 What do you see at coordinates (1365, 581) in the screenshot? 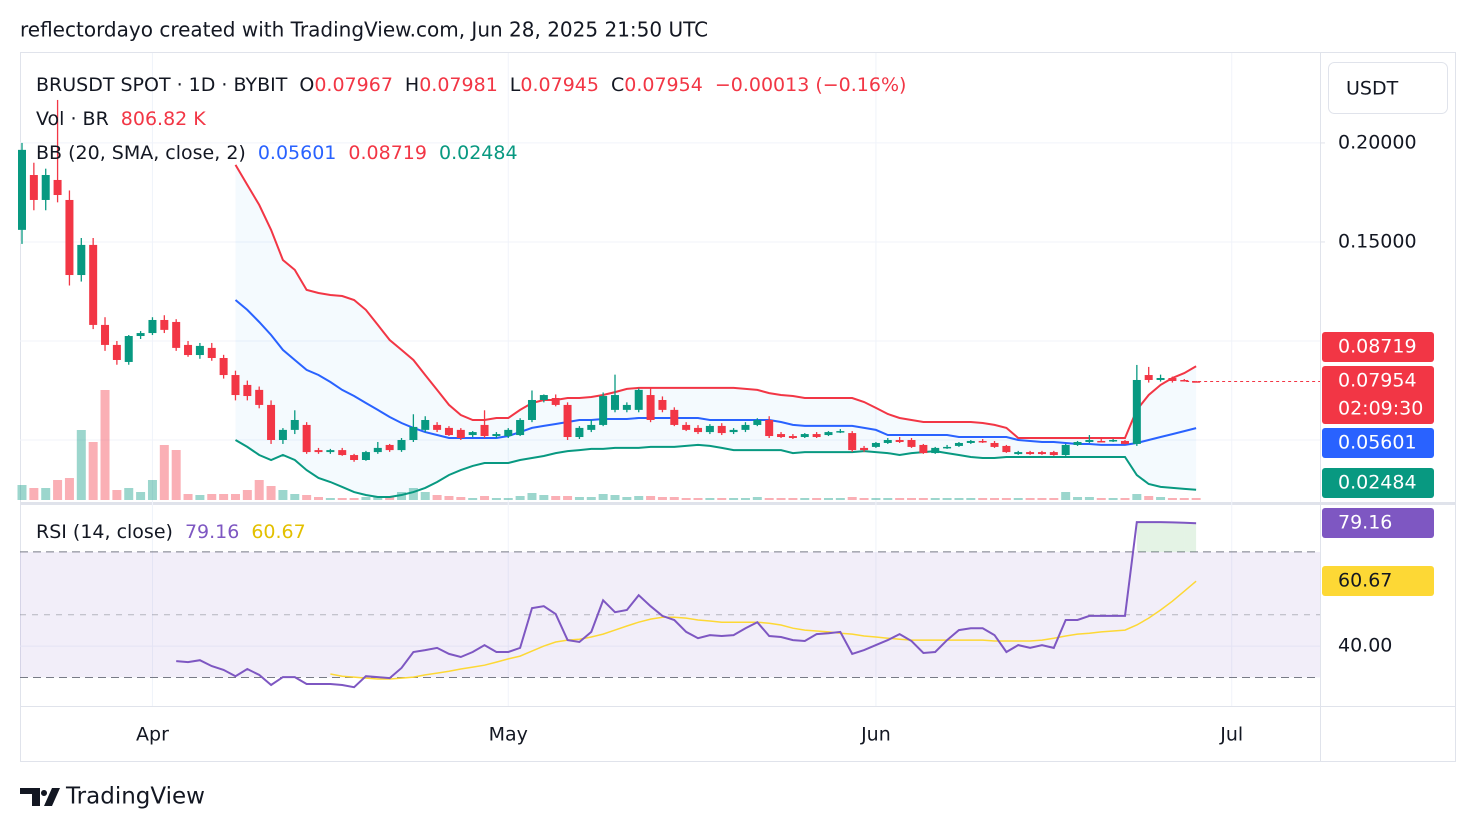
I see `price-tag-label: 60.67` at bounding box center [1365, 581].